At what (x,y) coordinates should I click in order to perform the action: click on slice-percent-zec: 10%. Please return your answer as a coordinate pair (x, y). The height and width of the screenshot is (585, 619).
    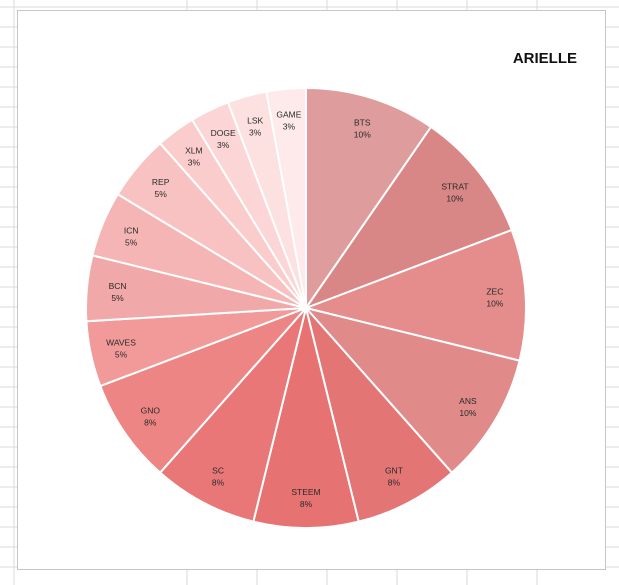
    Looking at the image, I should click on (494, 304).